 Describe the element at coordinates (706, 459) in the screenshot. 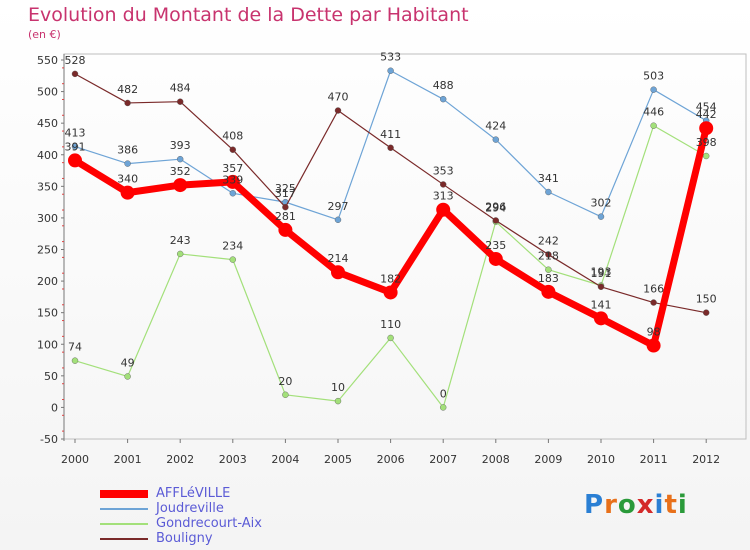

I see `x-tick-label: 2012` at that location.